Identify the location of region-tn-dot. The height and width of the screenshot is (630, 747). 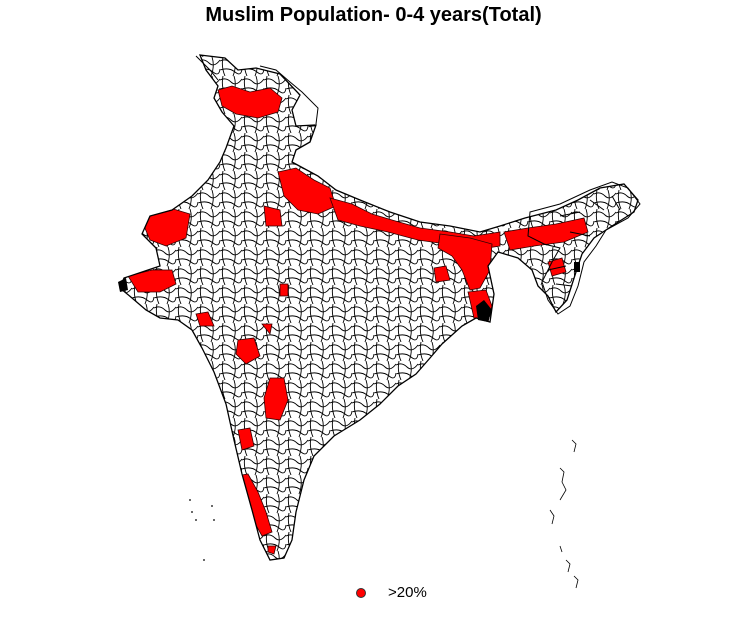
(272, 550).